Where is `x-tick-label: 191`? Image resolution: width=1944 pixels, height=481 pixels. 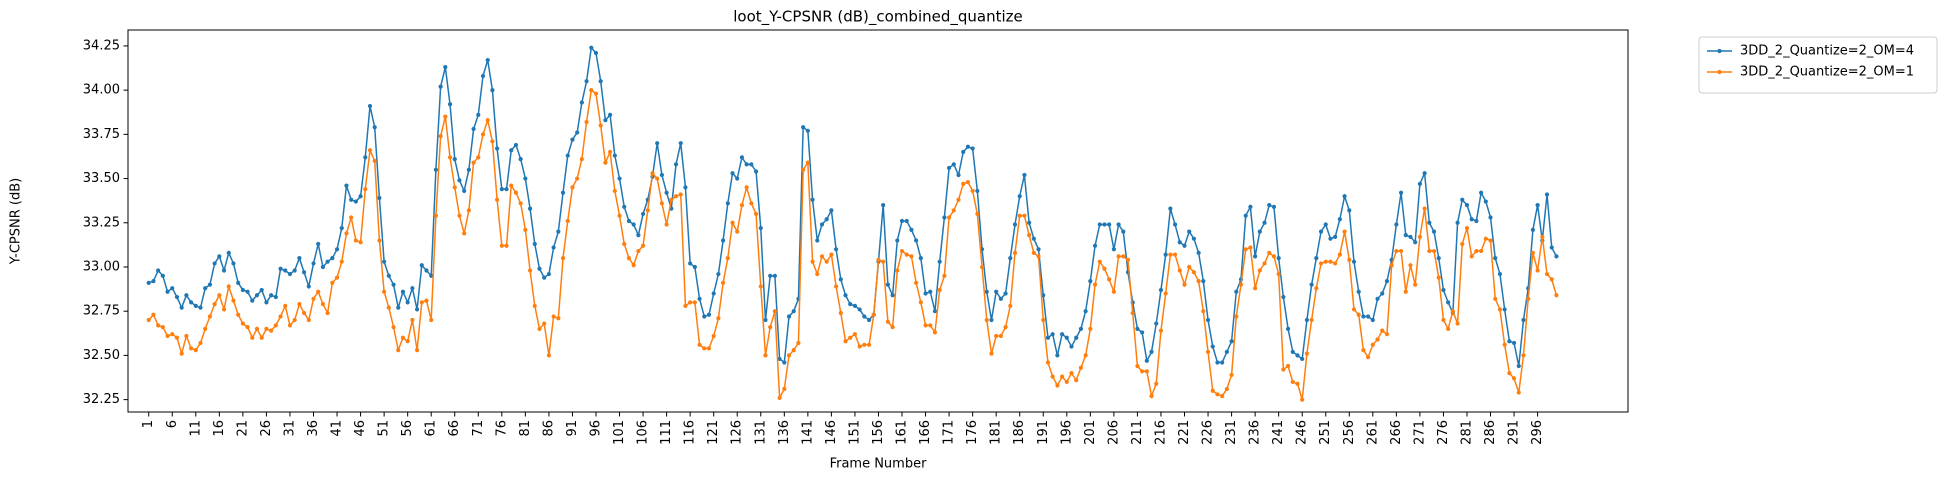 x-tick-label: 191 is located at coordinates (1043, 432).